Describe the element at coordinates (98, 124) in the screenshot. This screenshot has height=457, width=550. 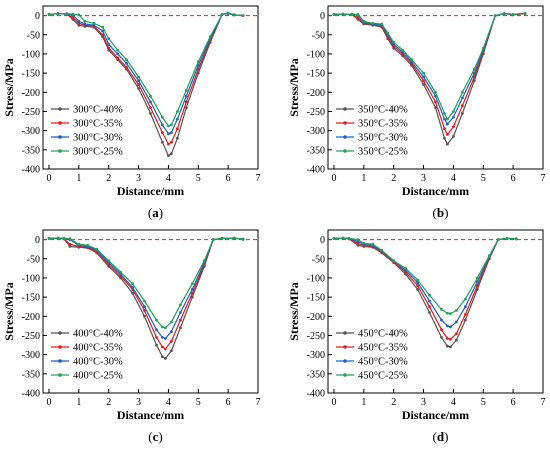
I see `legend-entry: 300°C-35%` at that location.